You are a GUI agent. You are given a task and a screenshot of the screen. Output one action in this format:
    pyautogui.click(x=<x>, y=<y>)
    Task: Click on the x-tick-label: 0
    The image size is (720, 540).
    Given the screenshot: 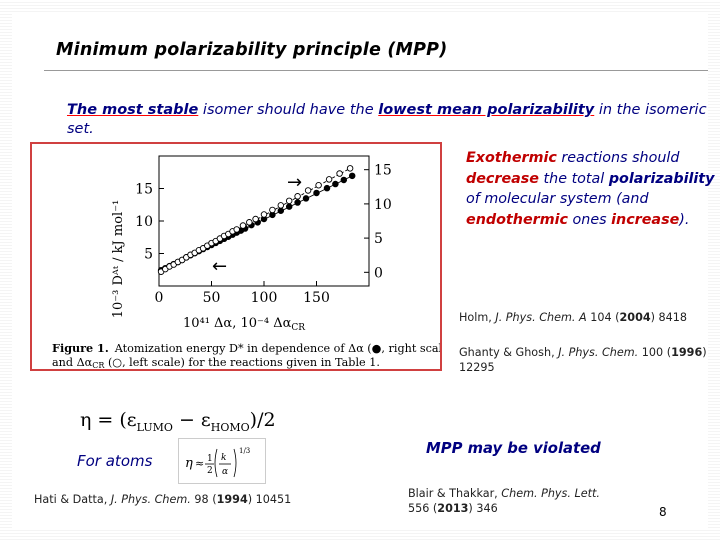 What is the action you would take?
    pyautogui.click(x=159, y=298)
    